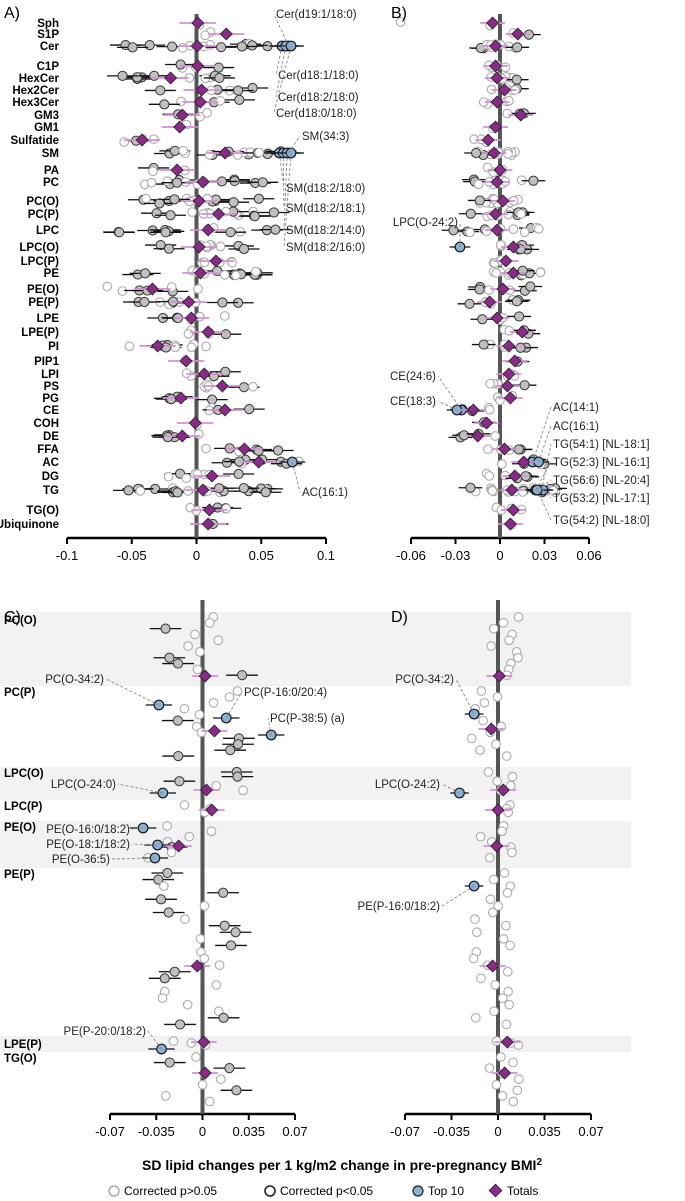 Image resolution: width=685 pixels, height=1201 pixels. What do you see at coordinates (51, 491) in the screenshot?
I see `class-label: TG` at bounding box center [51, 491].